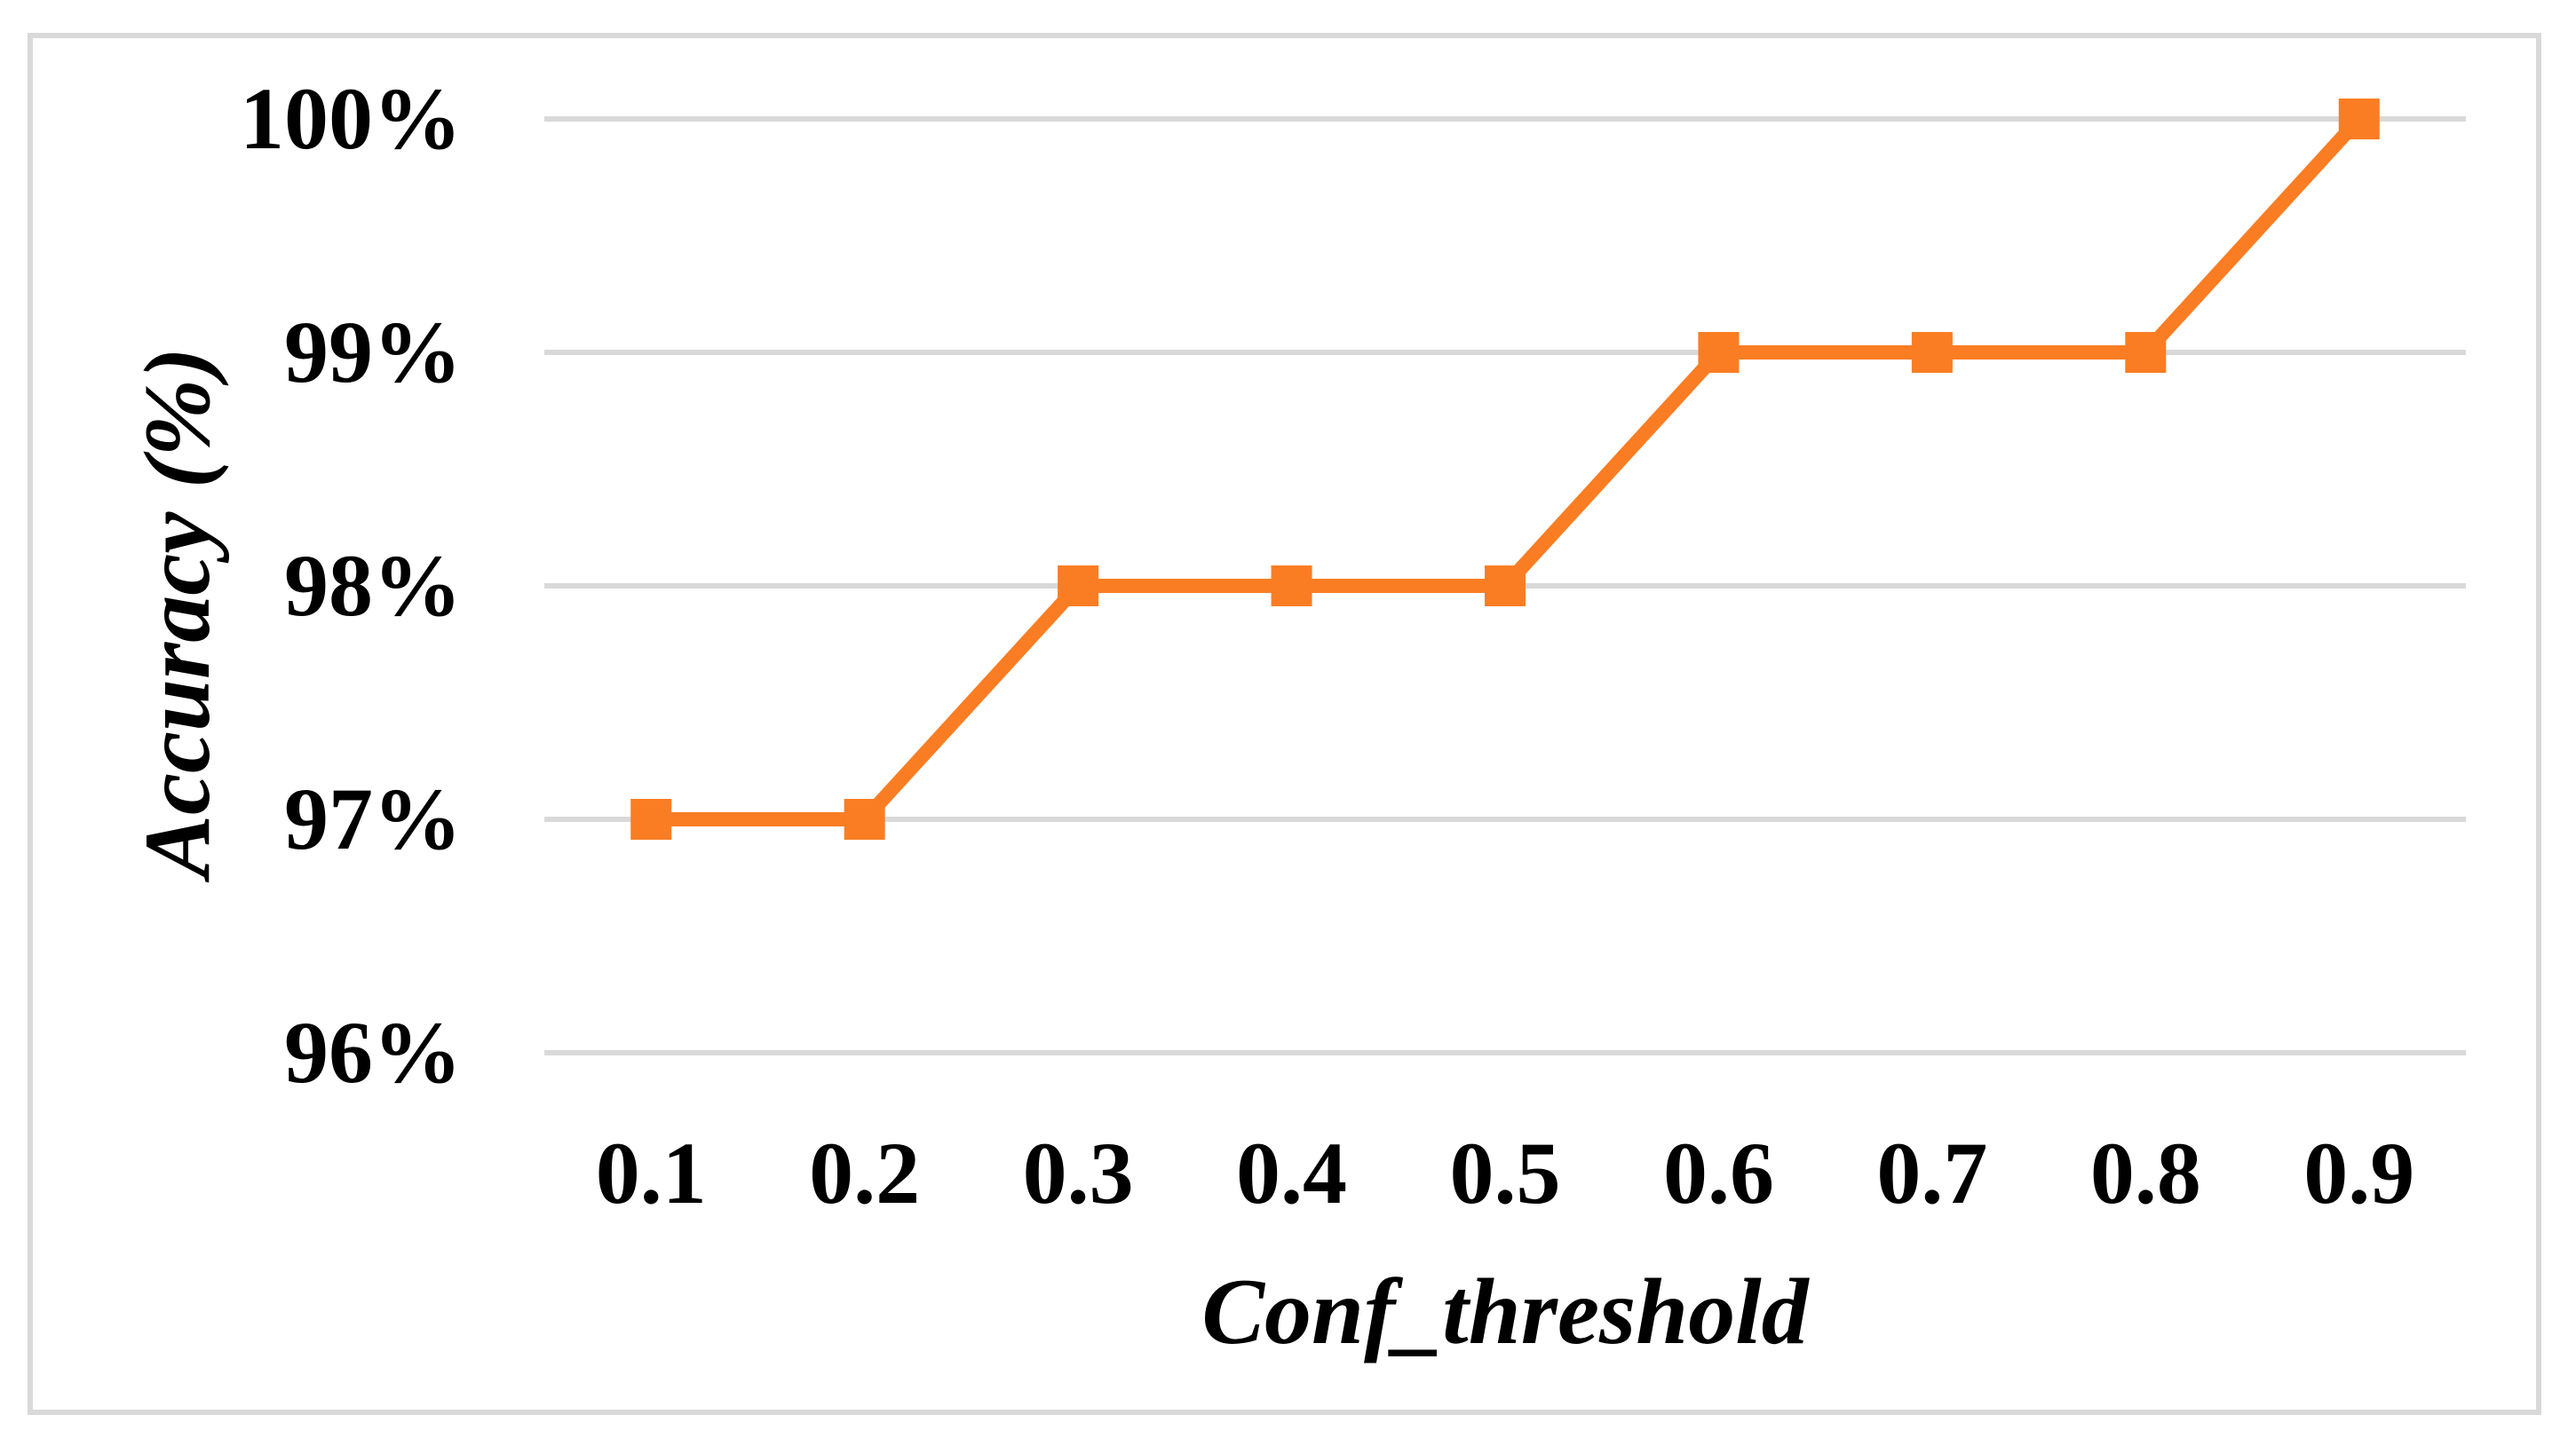 This screenshot has height=1454, width=2576. I want to click on y-tick-label: 99%, so click(373, 352).